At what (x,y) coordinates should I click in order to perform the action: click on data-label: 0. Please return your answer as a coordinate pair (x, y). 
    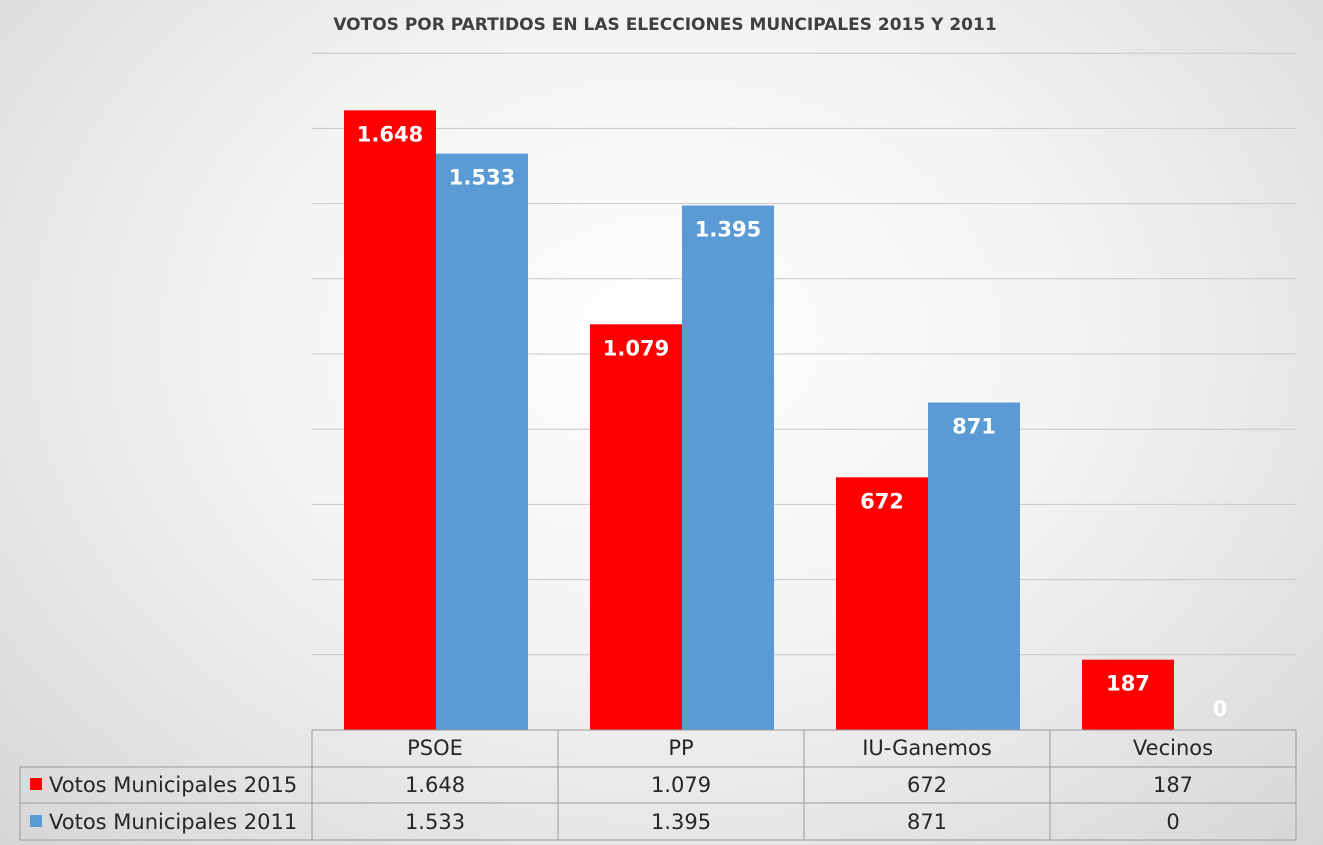
    Looking at the image, I should click on (1220, 709).